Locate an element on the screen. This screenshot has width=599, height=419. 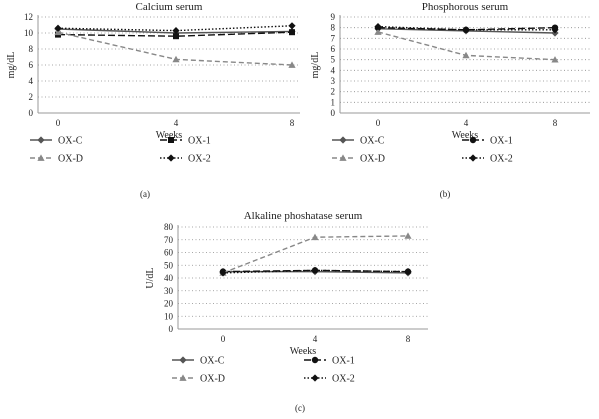
y-tick-label: 50 is located at coordinates (169, 265).